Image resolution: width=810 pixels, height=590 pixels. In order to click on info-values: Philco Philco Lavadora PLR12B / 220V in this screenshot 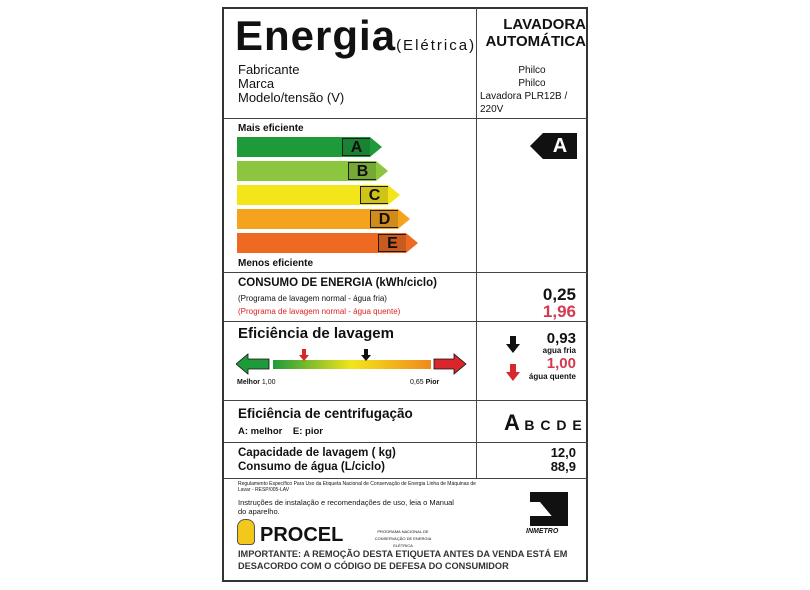, I will do `click(532, 90)`.